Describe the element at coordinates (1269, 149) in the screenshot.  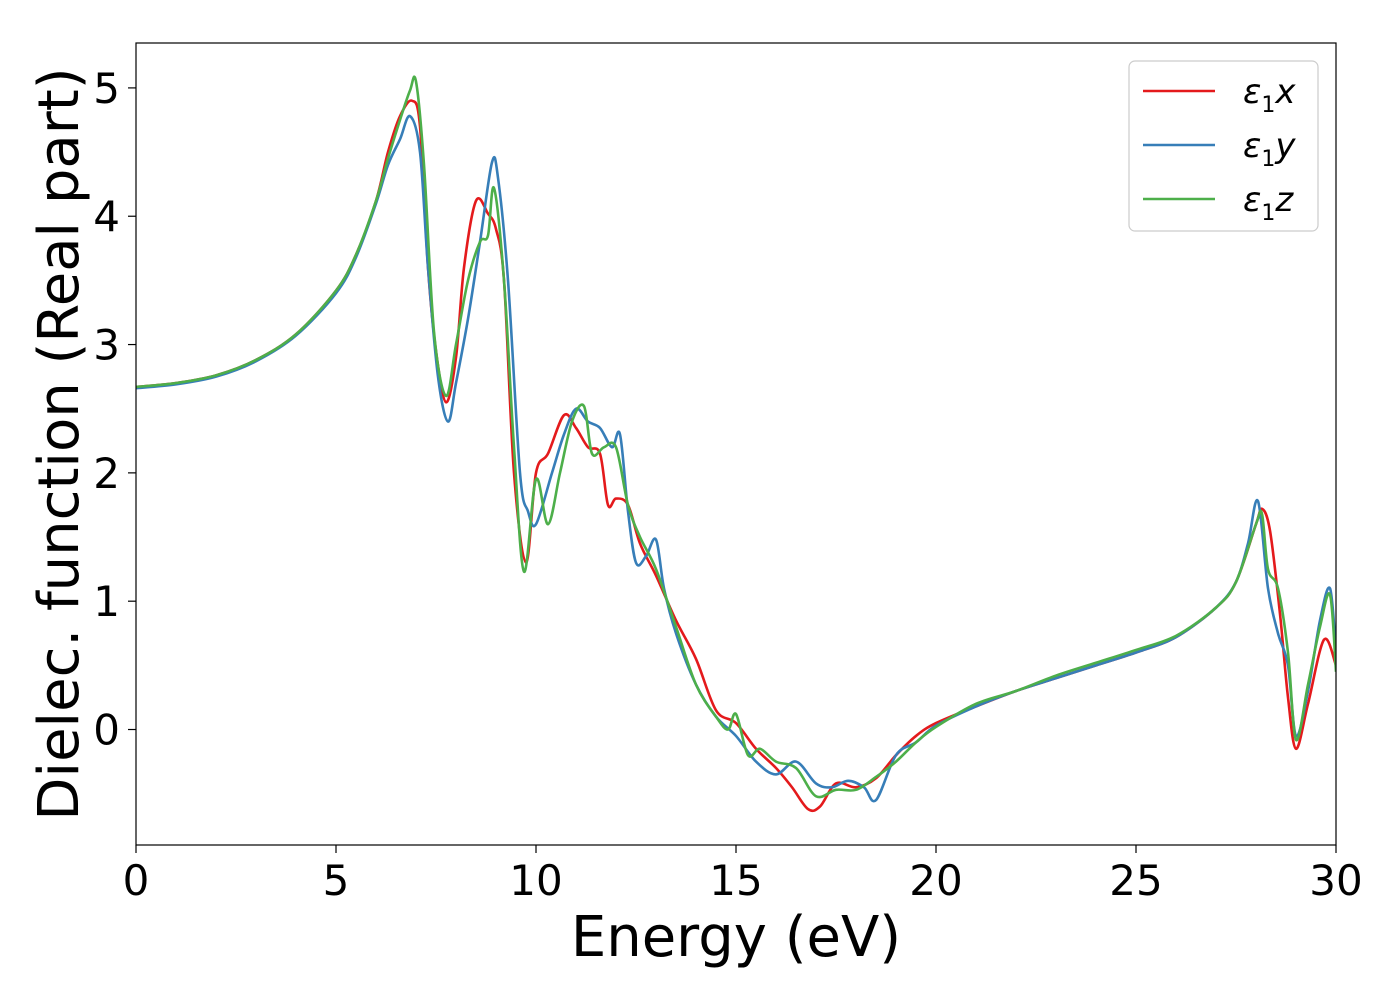
I see `legend-label-y: ε1y` at that location.